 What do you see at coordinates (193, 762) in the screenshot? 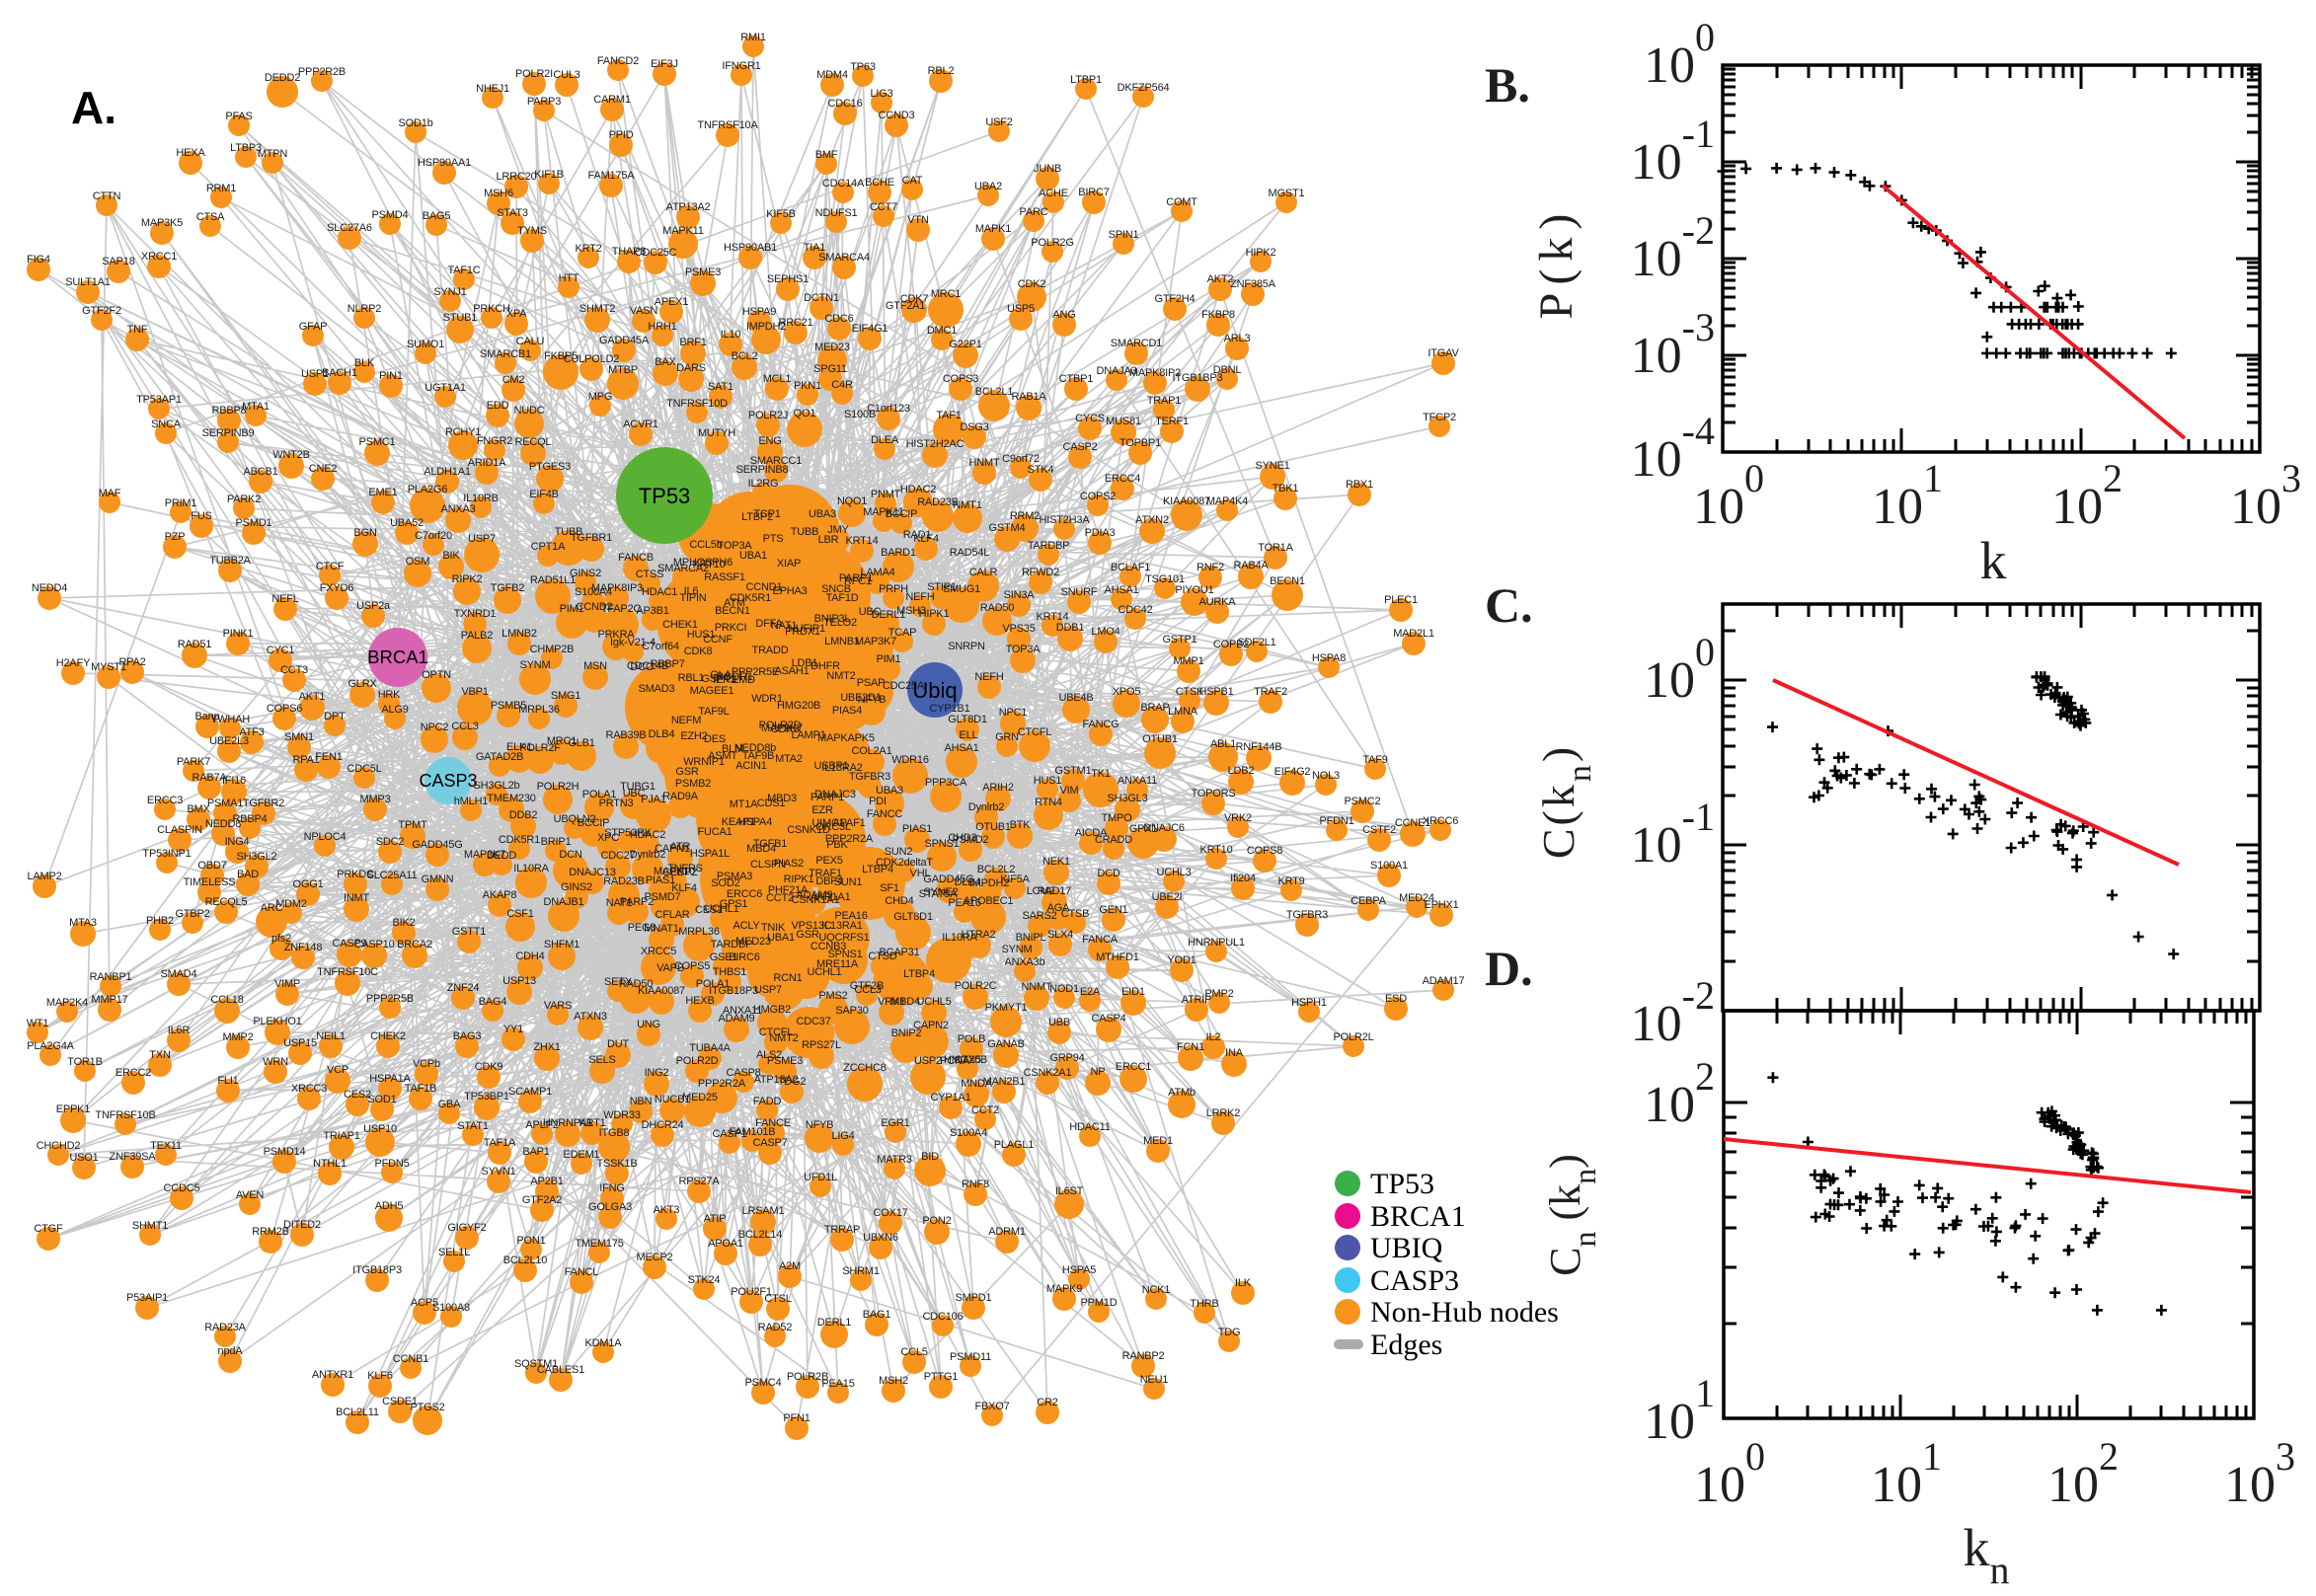
I see `svg-text: PARK7` at bounding box center [193, 762].